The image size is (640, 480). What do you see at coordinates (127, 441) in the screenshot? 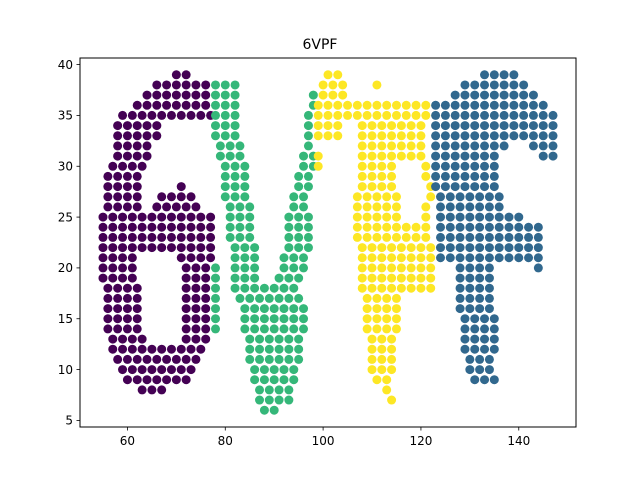
I see `x-tick-label: 60` at bounding box center [127, 441].